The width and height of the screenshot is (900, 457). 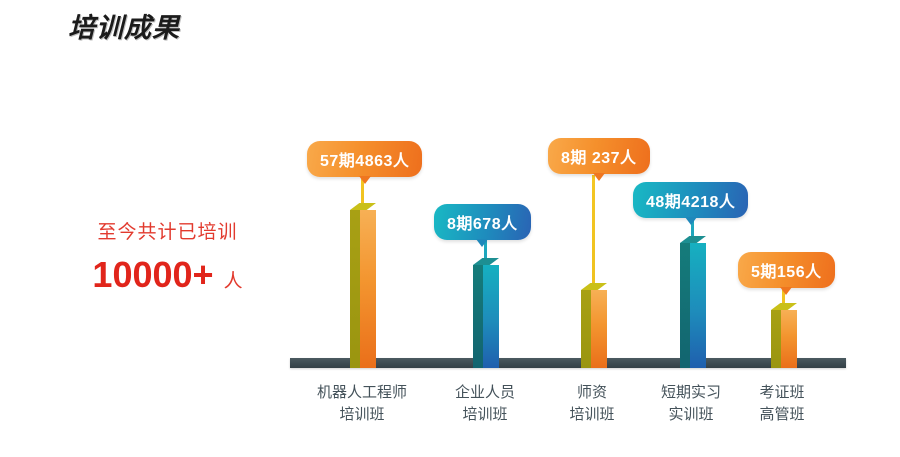 I want to click on bar-callout-label-1: 57期4863人, so click(x=365, y=161).